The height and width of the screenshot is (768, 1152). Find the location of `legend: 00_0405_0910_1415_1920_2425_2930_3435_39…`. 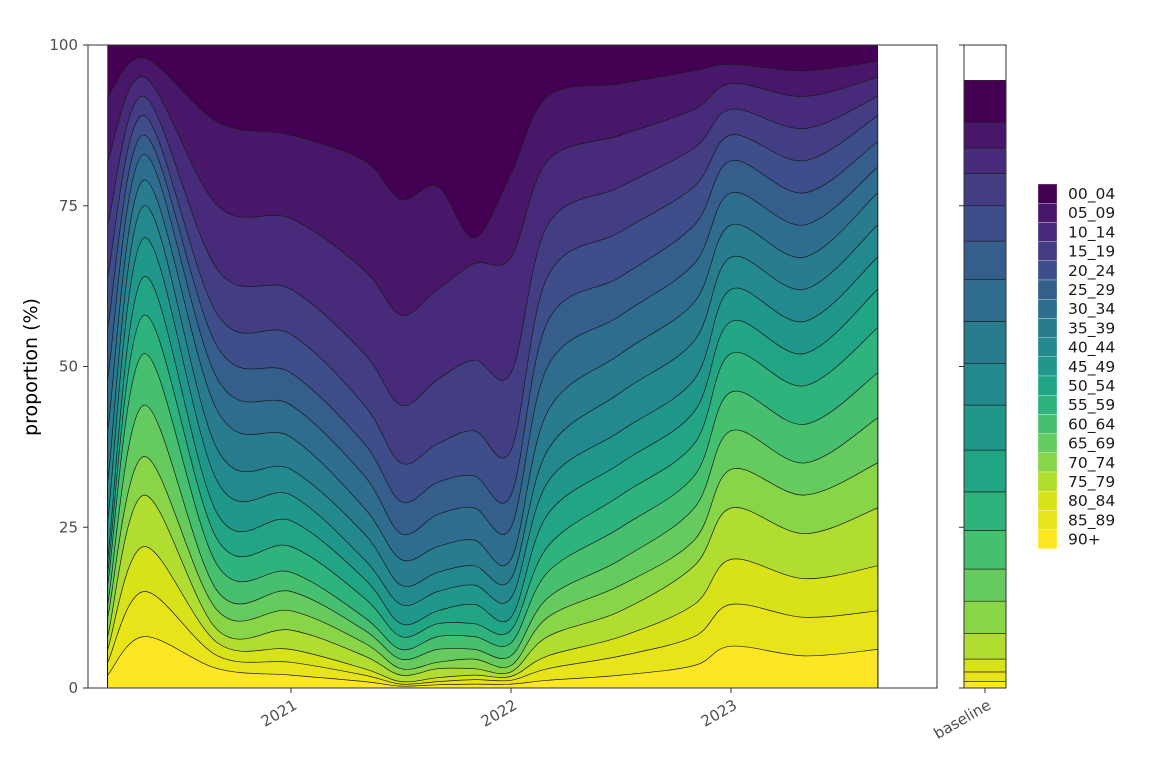

legend: 00_0405_0910_1415_1920_2425_2930_3435_39… is located at coordinates (1076, 366).